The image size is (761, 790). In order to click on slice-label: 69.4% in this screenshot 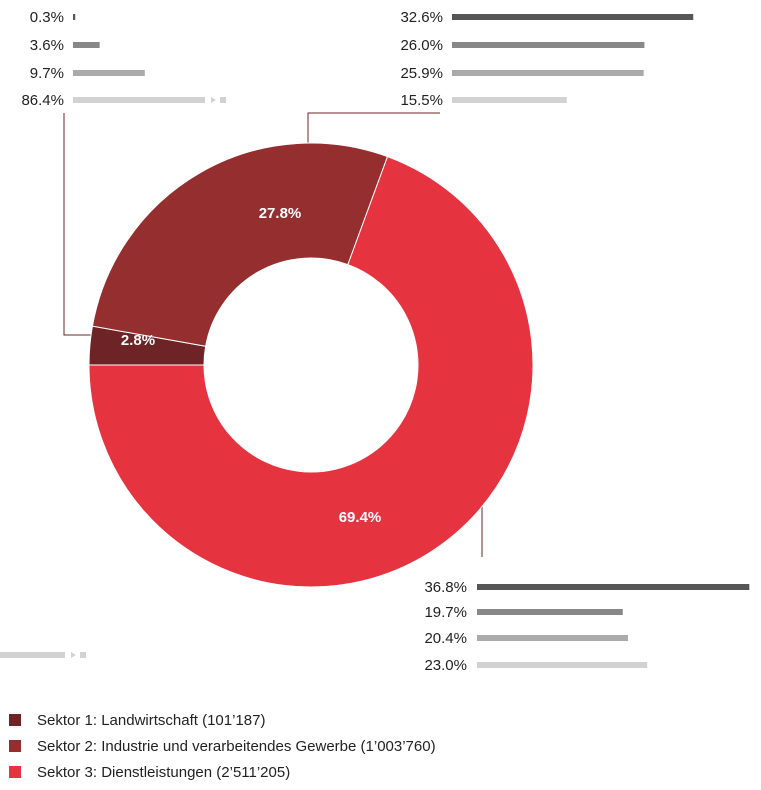, I will do `click(360, 517)`.